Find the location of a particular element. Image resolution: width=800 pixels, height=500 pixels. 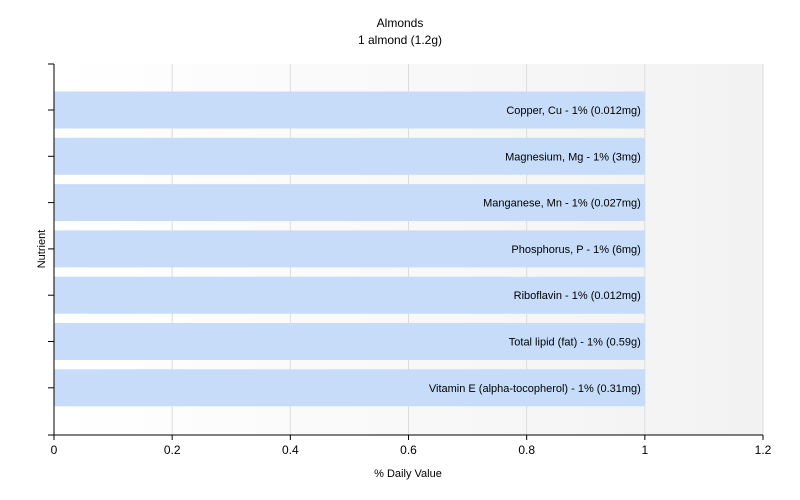

x-tick-label: 0.6 is located at coordinates (408, 450).